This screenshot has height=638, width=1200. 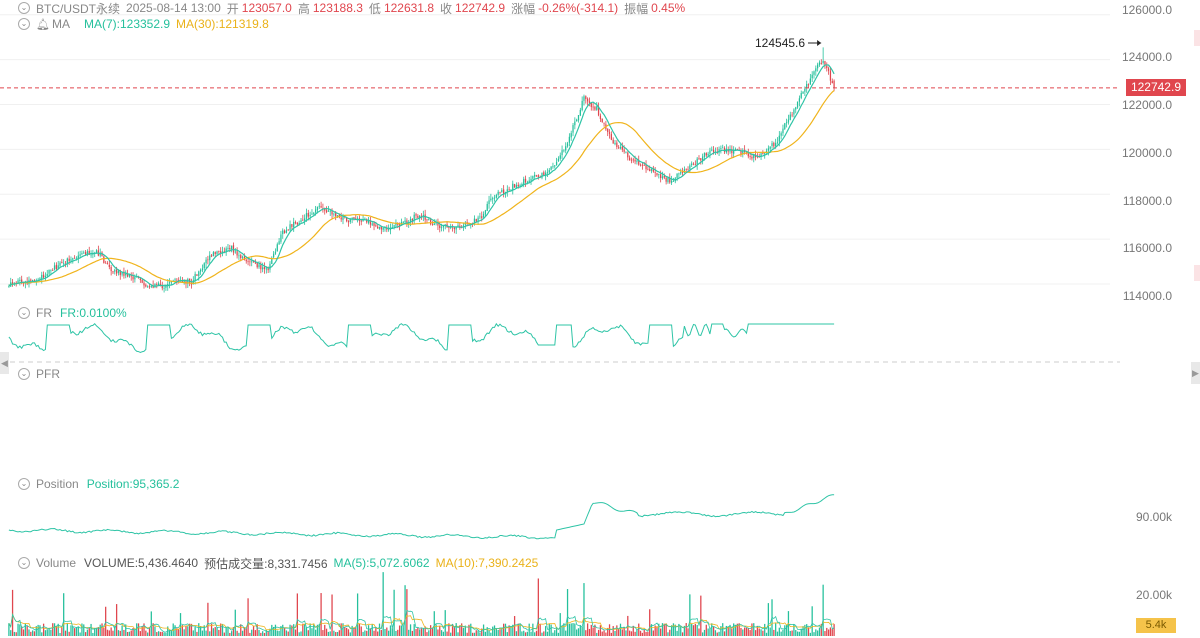 I want to click on volume-current-tag: 5.4k, so click(x=1156, y=625).